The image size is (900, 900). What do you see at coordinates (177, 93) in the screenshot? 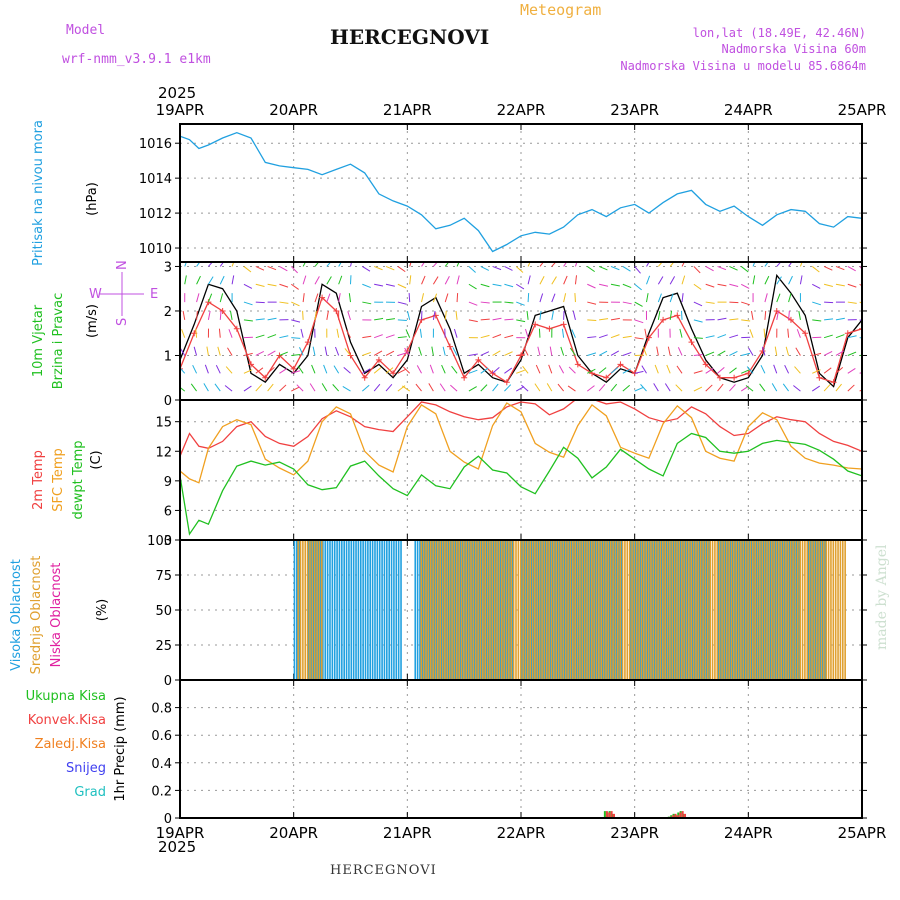
I see `year-label-top: 2025` at bounding box center [177, 93].